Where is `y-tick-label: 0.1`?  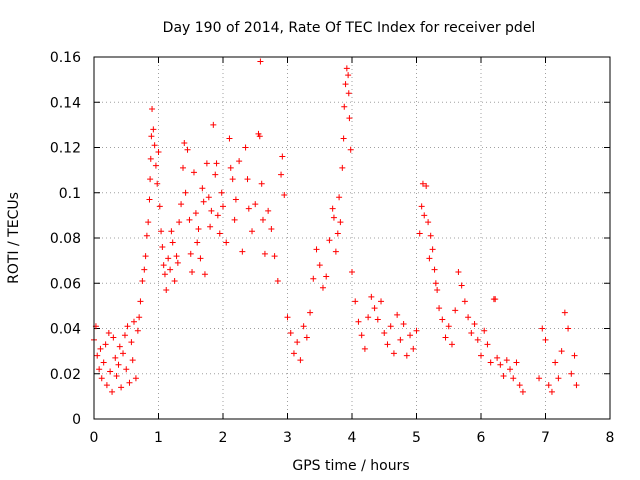 y-tick-label: 0.1 is located at coordinates (70, 194).